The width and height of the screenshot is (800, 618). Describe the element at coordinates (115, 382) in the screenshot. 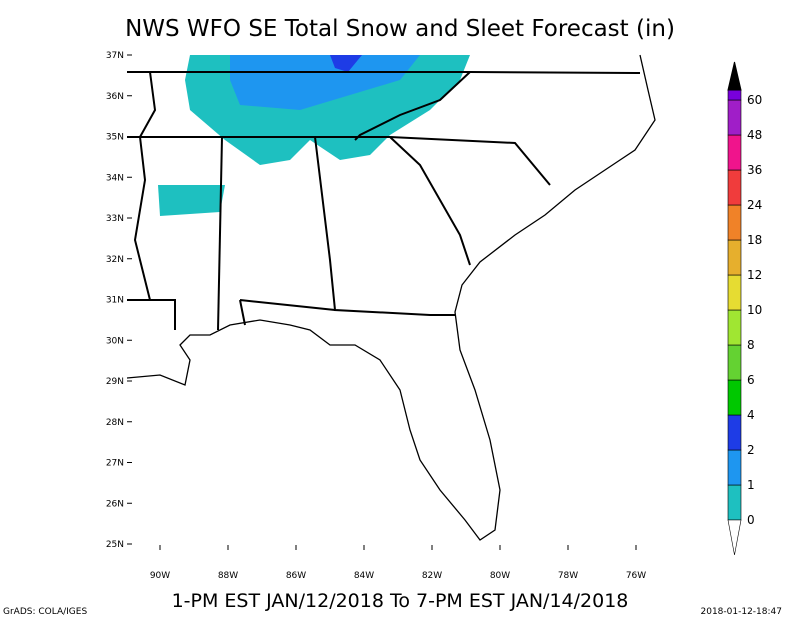

I see `lat-label: 29N` at that location.